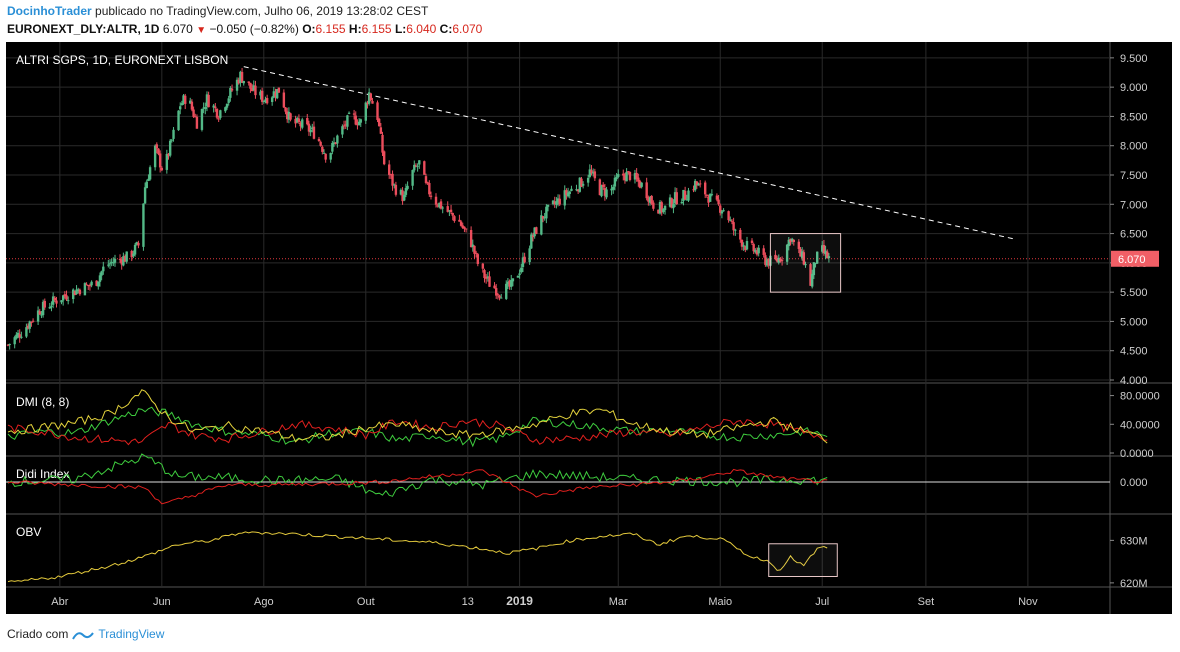 The width and height of the screenshot is (1180, 652). Describe the element at coordinates (49, 11) in the screenshot. I see `author-name: DocinhoTrader` at that location.